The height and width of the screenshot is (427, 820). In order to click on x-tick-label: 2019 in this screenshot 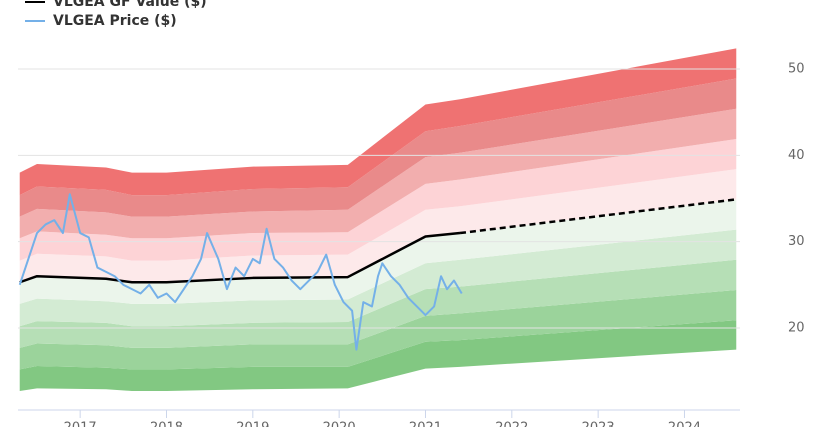, I will do `click(252, 424)`.